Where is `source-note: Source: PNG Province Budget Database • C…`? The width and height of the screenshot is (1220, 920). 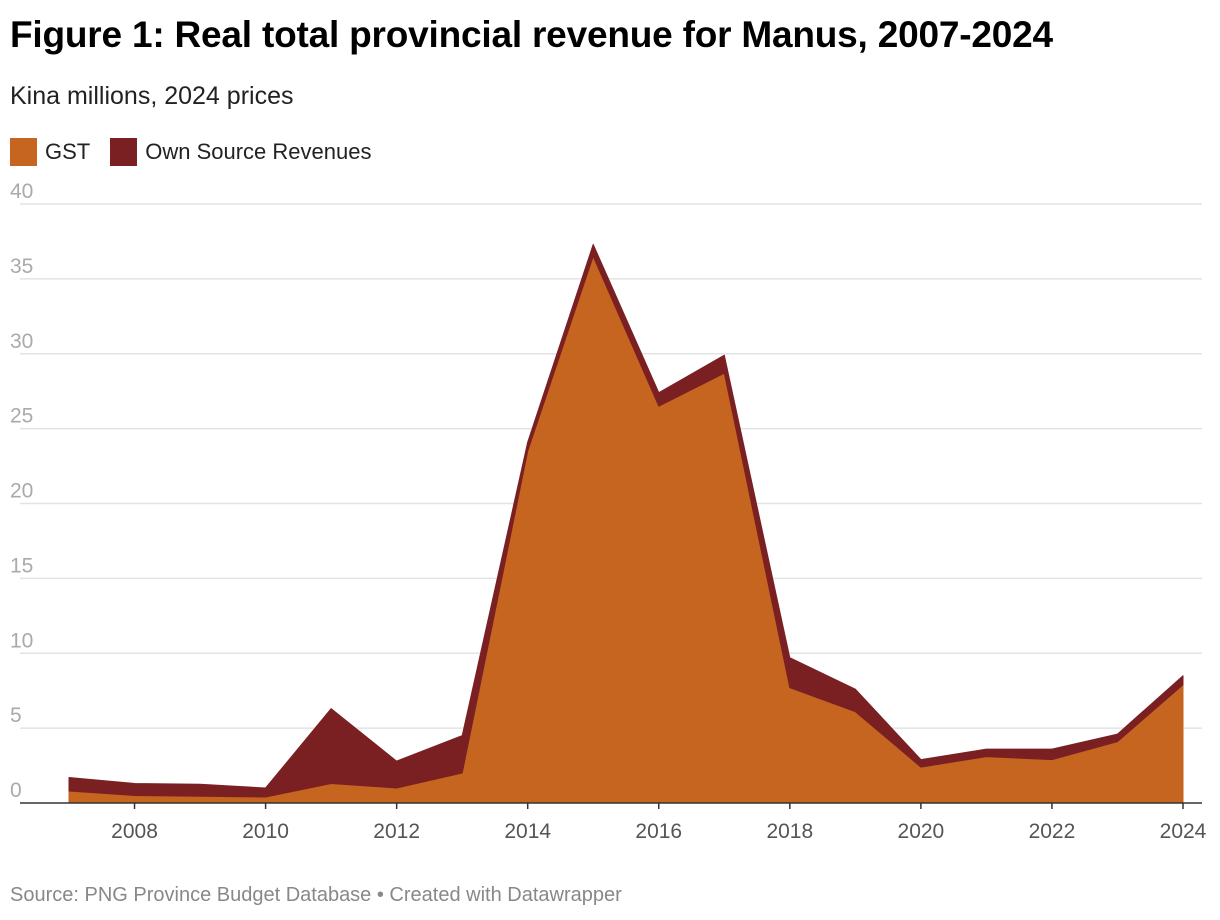
source-note: Source: PNG Province Budget Database • C… is located at coordinates (316, 895).